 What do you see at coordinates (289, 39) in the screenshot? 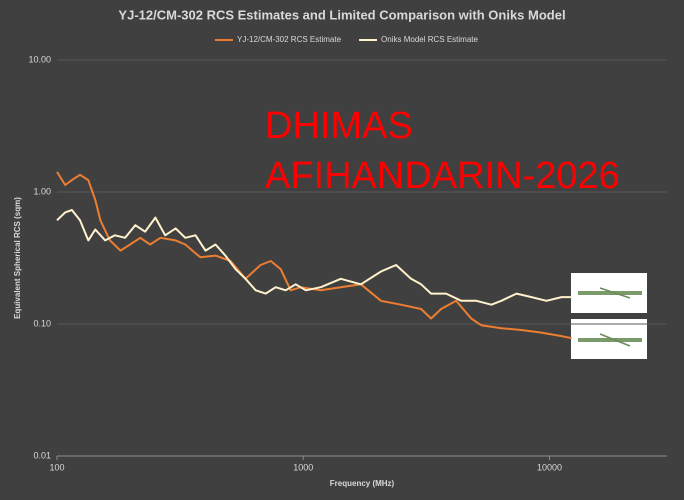
I see `legend-label: YJ-12/CM-302 RCS Estimate` at bounding box center [289, 39].